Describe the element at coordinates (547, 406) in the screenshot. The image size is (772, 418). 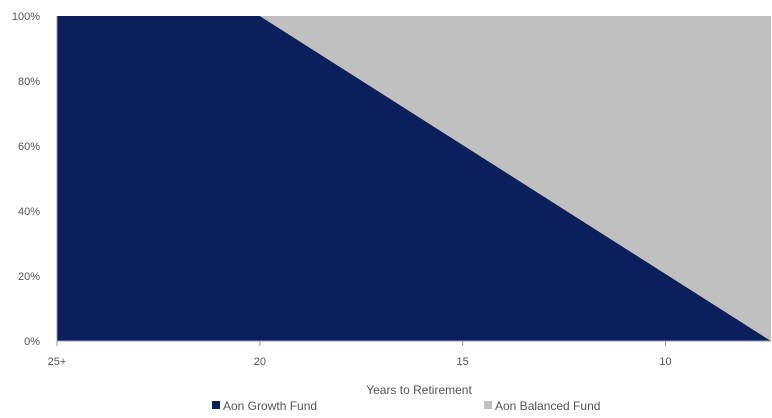
I see `legend-label: Aon Balanced Fund` at that location.